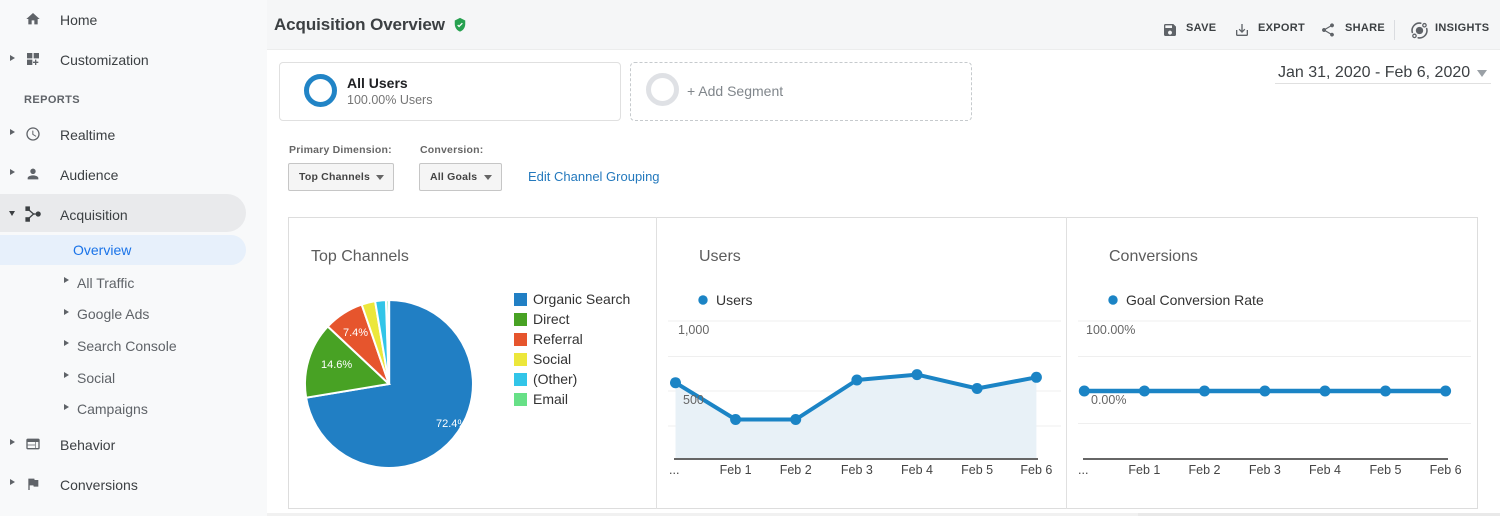 This screenshot has height=516, width=1500. I want to click on svg-text: 72.4%, so click(451, 424).